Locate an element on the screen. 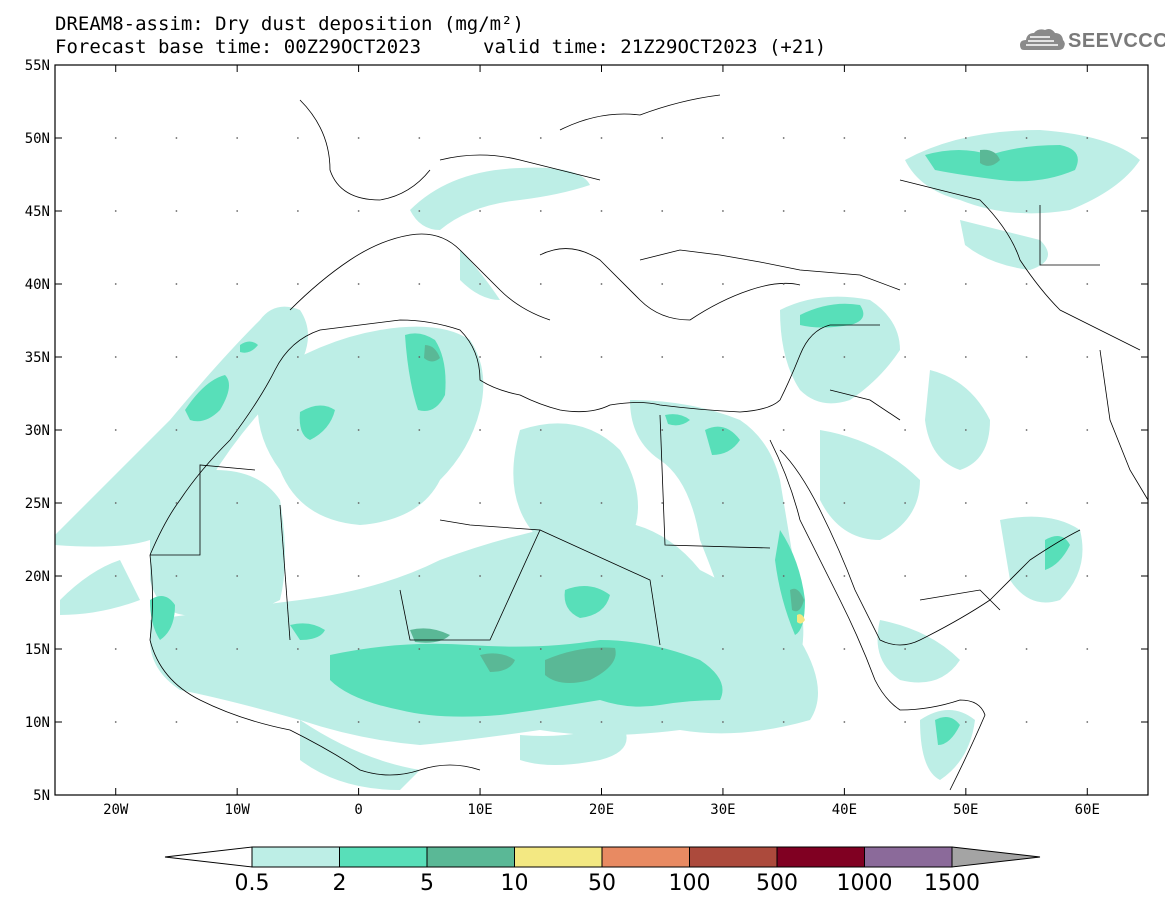 The image size is (1165, 907). lat-tick-label: 30N is located at coordinates (37, 431).